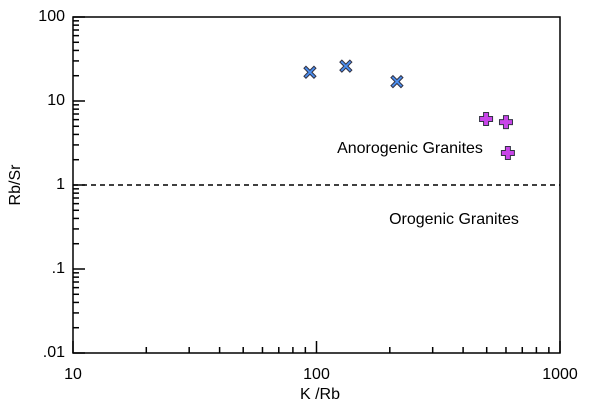 This screenshot has width=606, height=410. Describe the element at coordinates (316, 374) in the screenshot. I see `x-tick-label: 100` at that location.